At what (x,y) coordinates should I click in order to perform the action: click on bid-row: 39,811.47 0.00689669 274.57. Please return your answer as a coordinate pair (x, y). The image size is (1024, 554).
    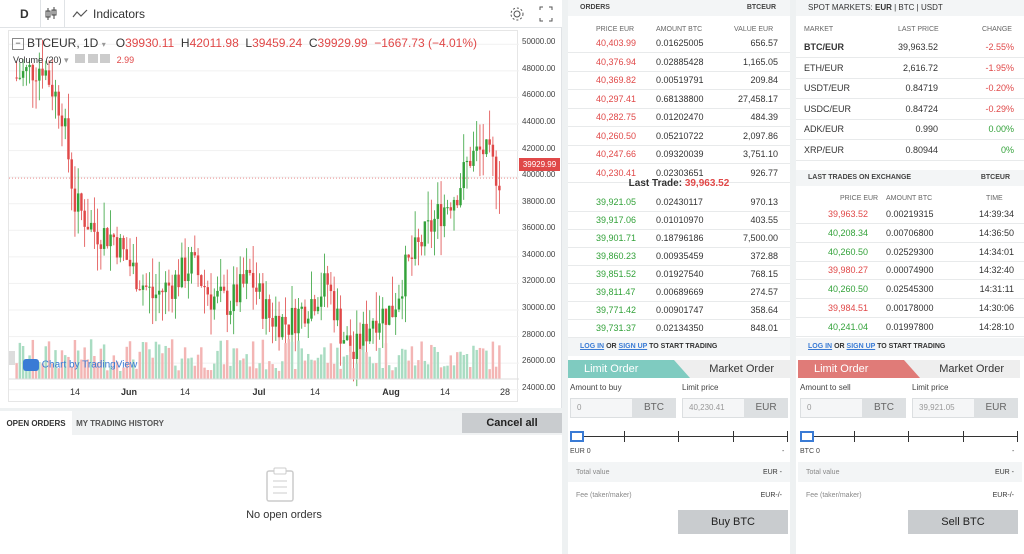
    Looking at the image, I should click on (679, 292).